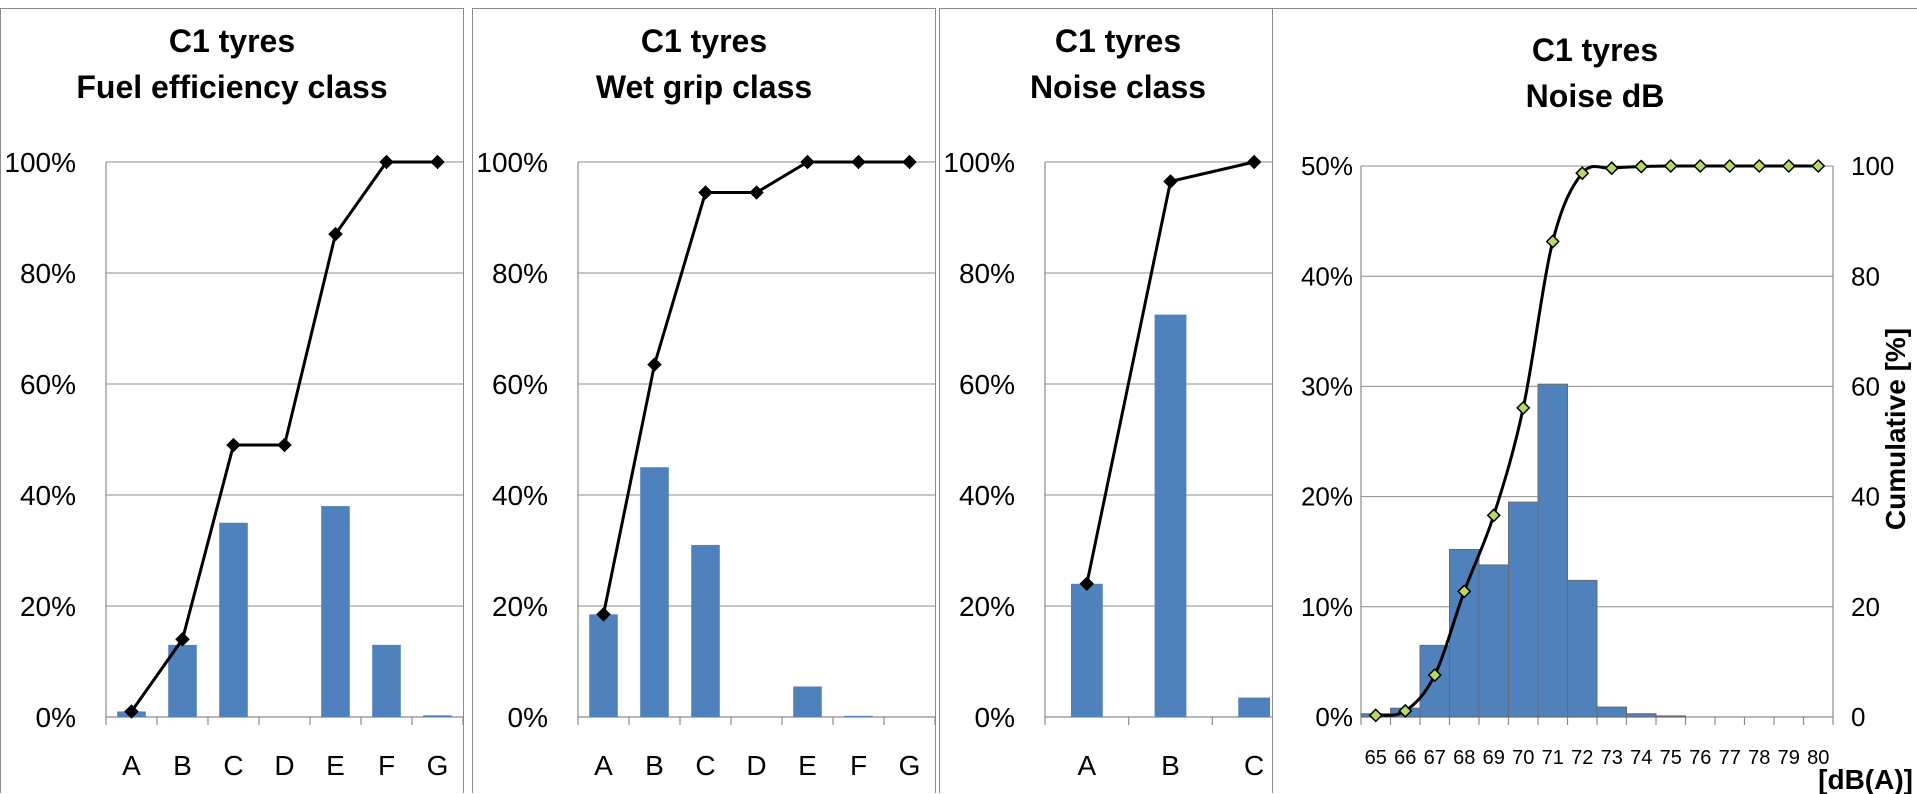 Image resolution: width=1917 pixels, height=794 pixels. Describe the element at coordinates (1553, 758) in the screenshot. I see `x-tick-label: 71` at that location.